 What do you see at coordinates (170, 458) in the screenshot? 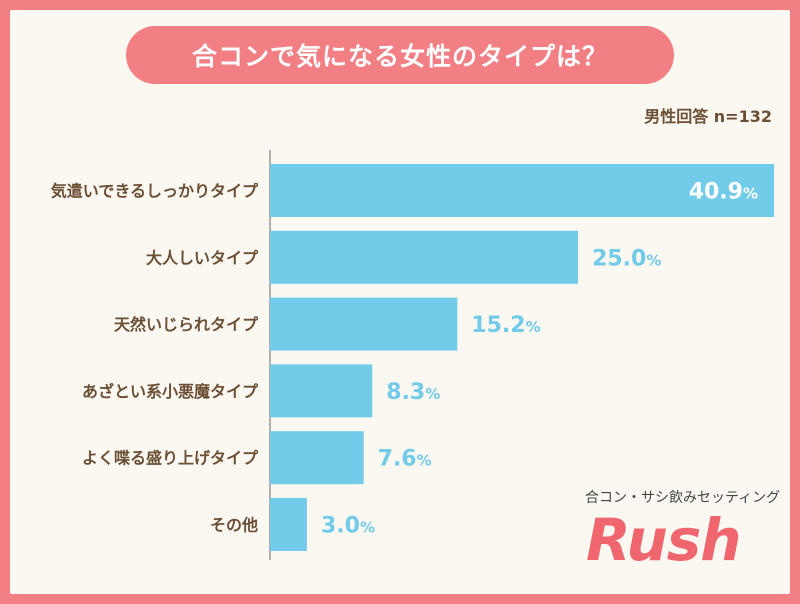
I see `category-label-4: よく喋る盛り上げタイプ` at bounding box center [170, 458].